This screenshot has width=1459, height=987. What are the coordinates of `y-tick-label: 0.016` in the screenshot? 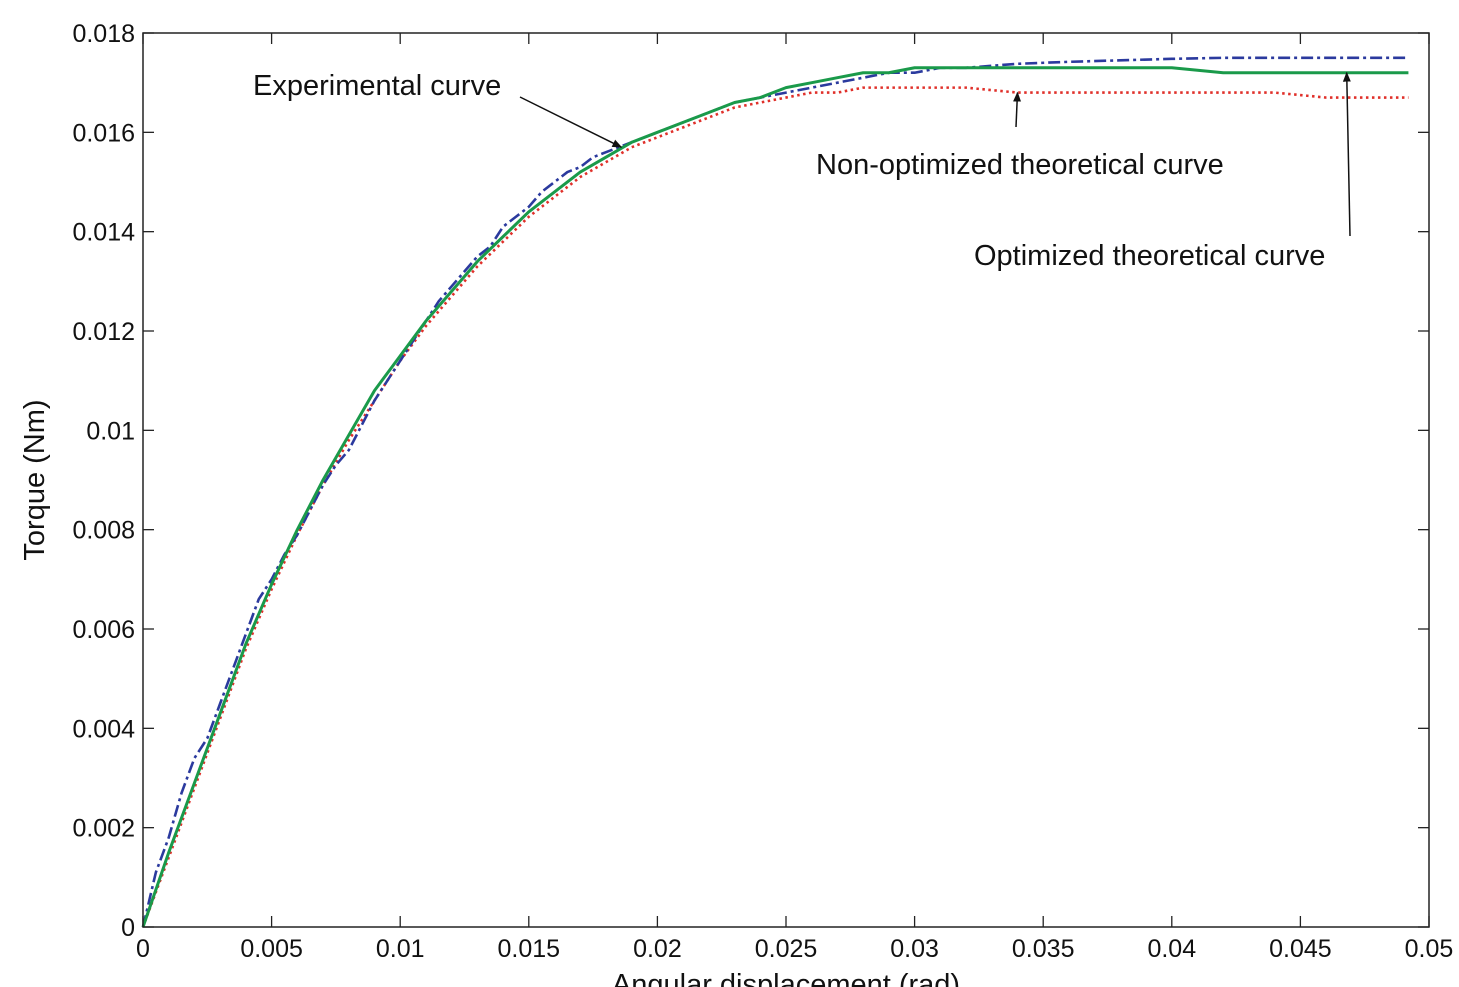 It's located at (103, 133).